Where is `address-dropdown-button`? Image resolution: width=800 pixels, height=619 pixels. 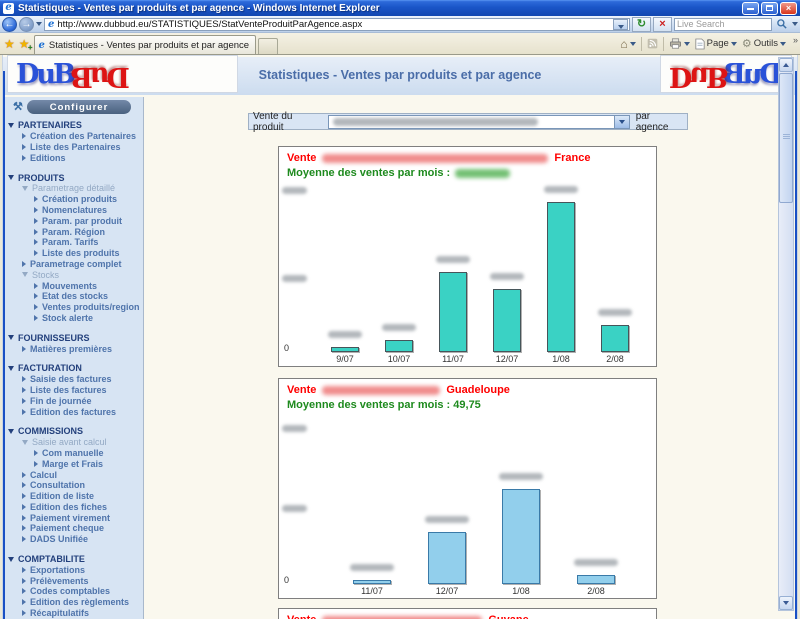 address-dropdown-button is located at coordinates (620, 24).